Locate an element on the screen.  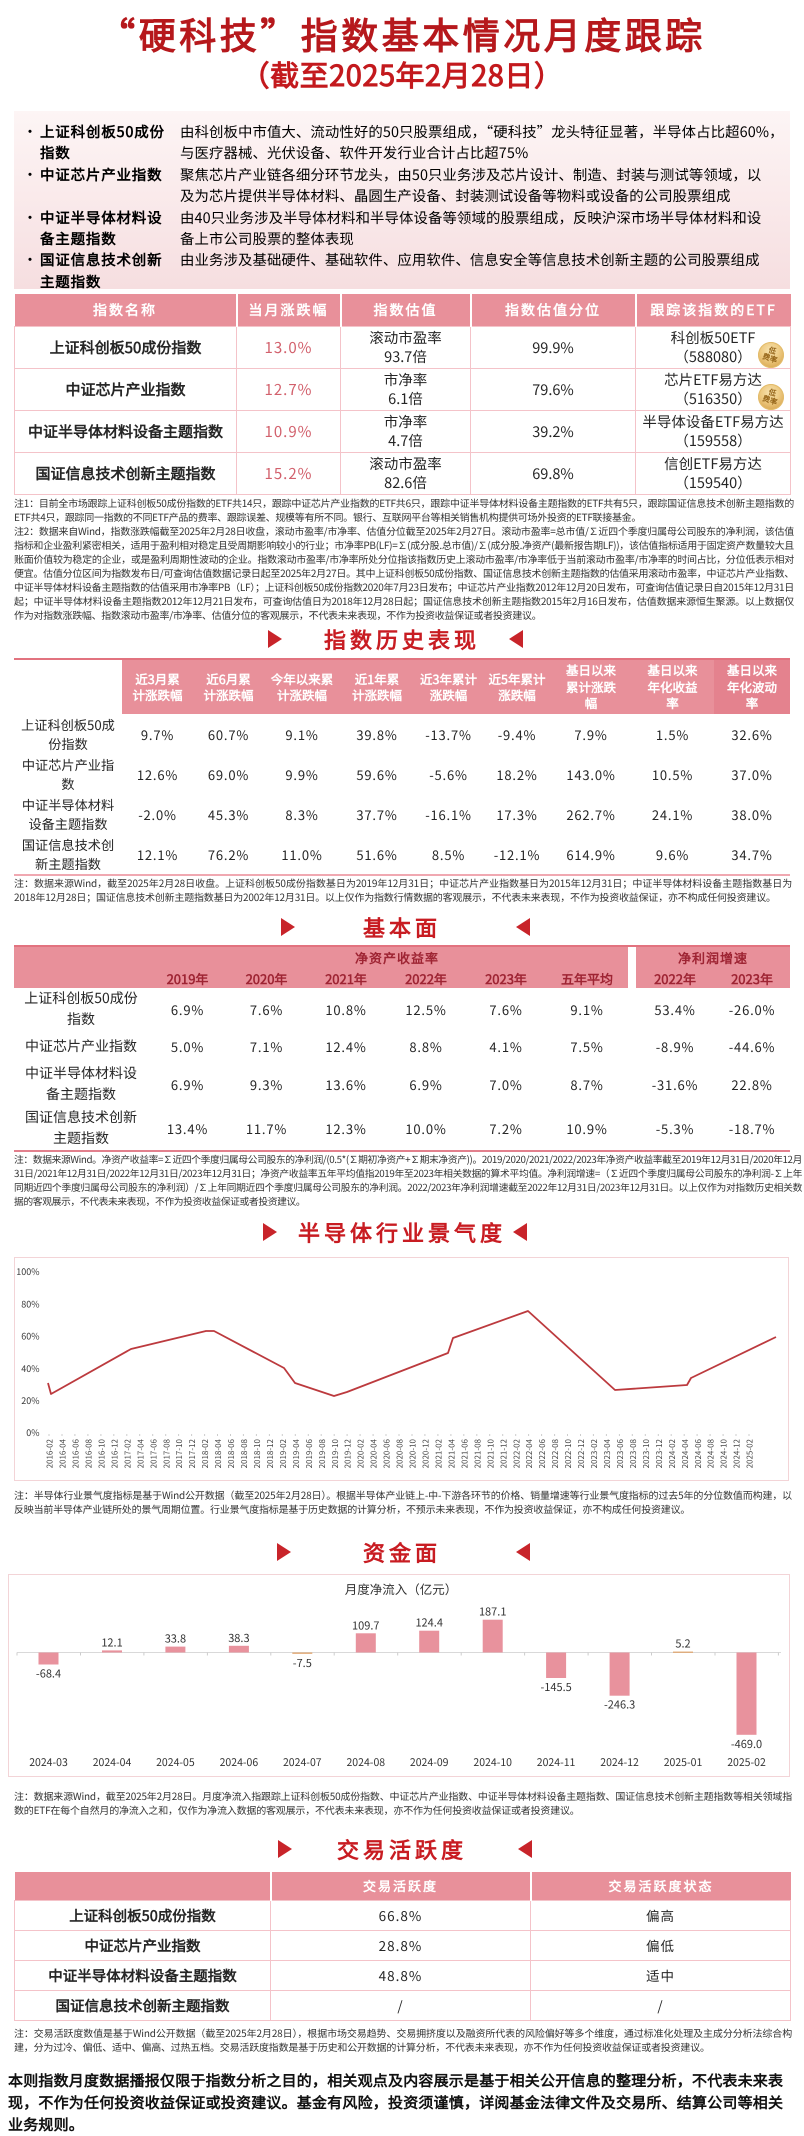
svg-text: 2022-12 is located at coordinates (581, 1453).